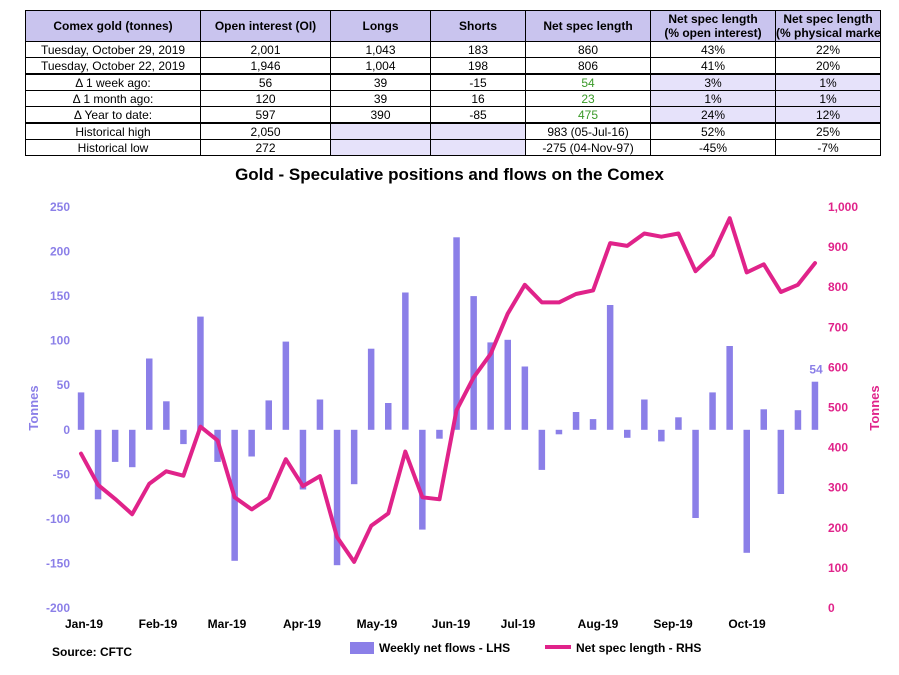 The width and height of the screenshot is (899, 675). What do you see at coordinates (445, 648) in the screenshot?
I see `legend-label-bars: Weekly net flows - LHS` at bounding box center [445, 648].